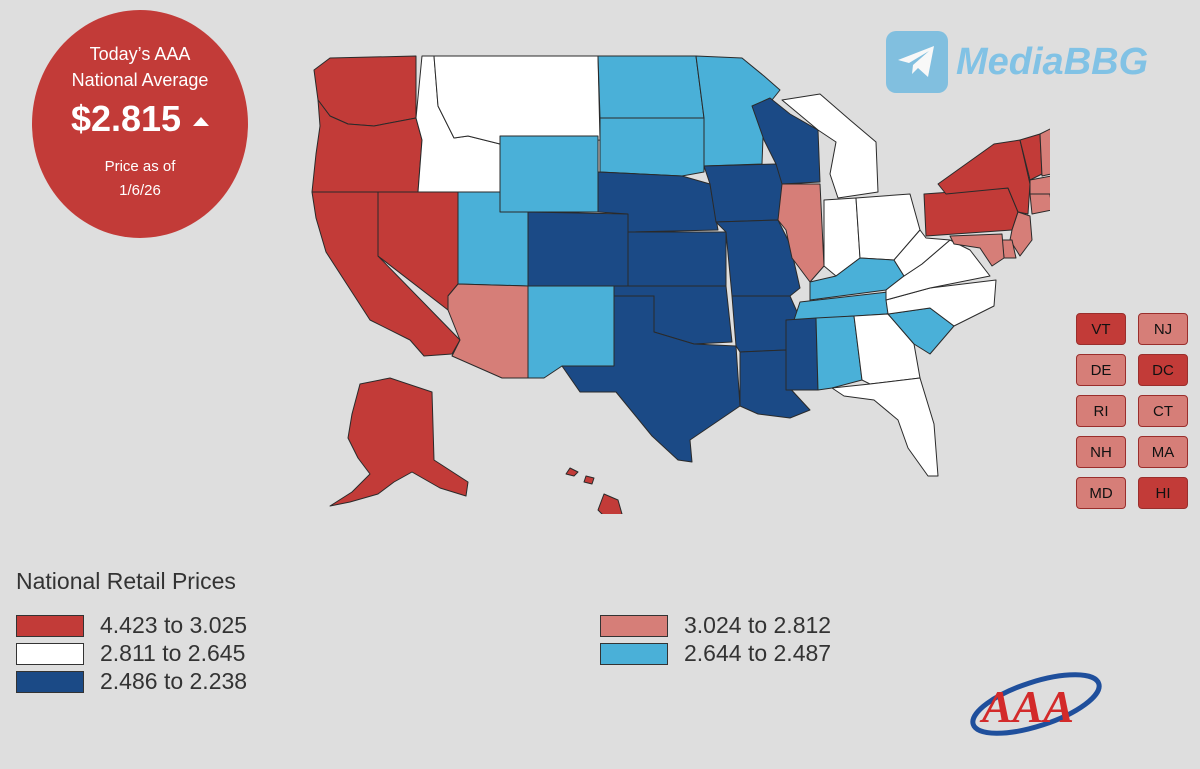 Image resolution: width=1200 pixels, height=769 pixels. I want to click on legend-label: 2.644 to 2.487, so click(758, 653).